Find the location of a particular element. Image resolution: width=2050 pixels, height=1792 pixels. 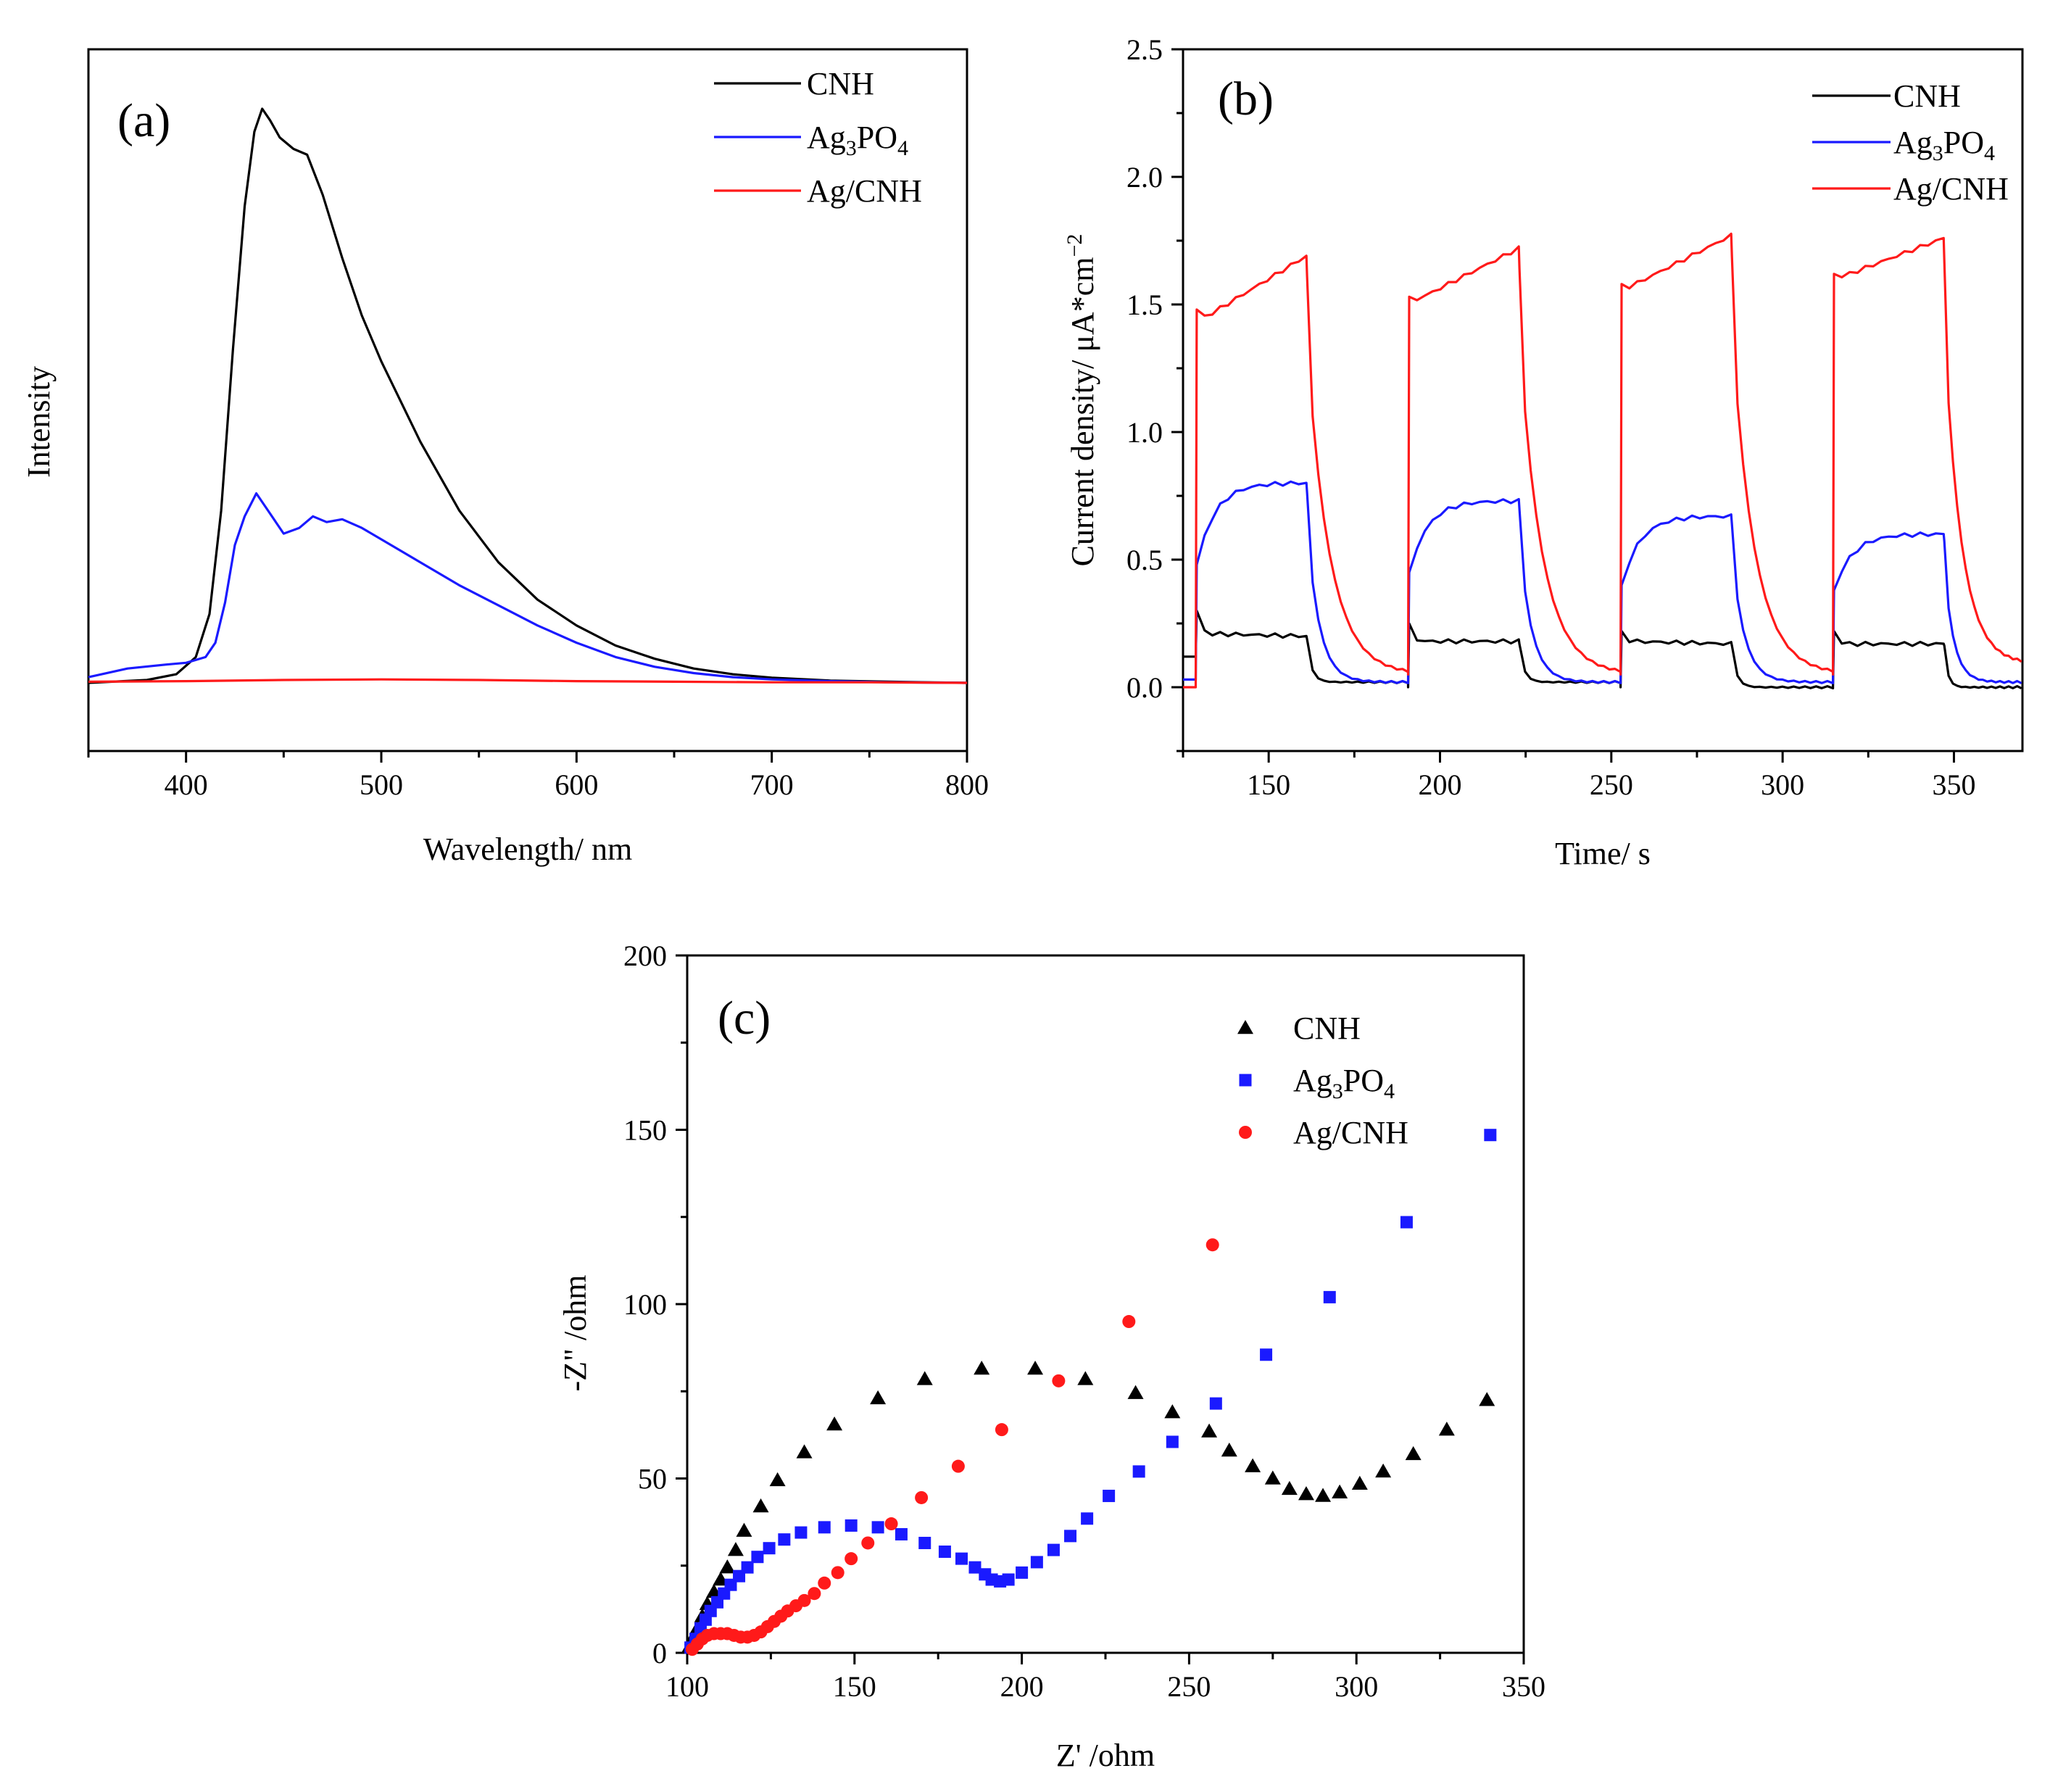

panel-c-y-axis-label: -Z" /ohm is located at coordinates (575, 1334).